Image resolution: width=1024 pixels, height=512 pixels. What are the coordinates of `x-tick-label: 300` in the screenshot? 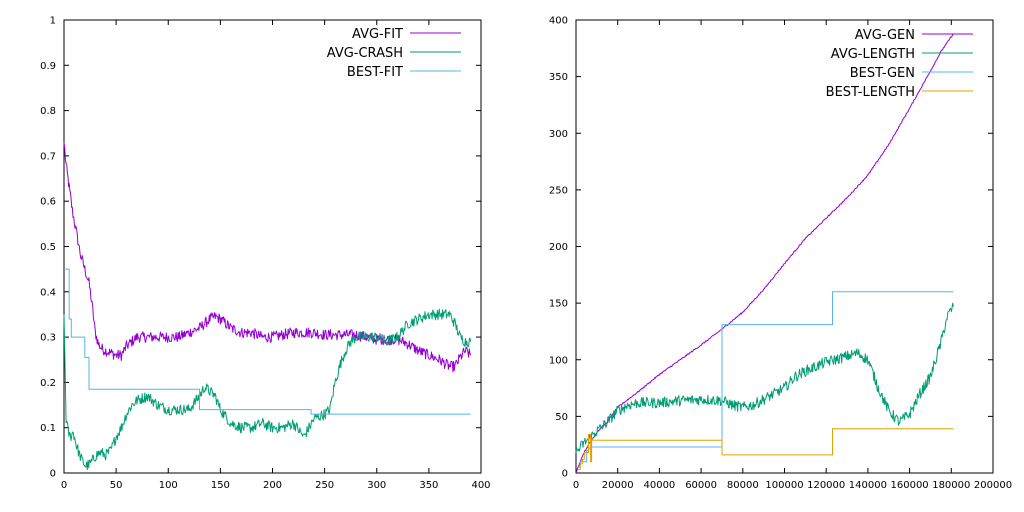 It's located at (376, 485).